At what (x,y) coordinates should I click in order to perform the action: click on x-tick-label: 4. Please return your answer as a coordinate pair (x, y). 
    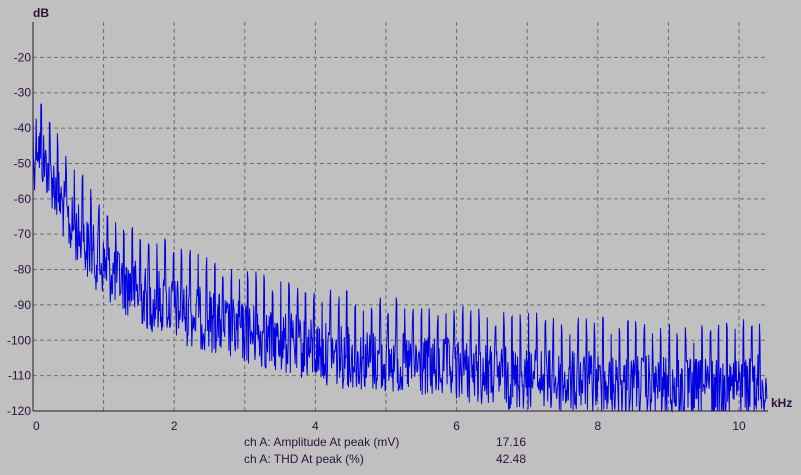
    Looking at the image, I should click on (315, 426).